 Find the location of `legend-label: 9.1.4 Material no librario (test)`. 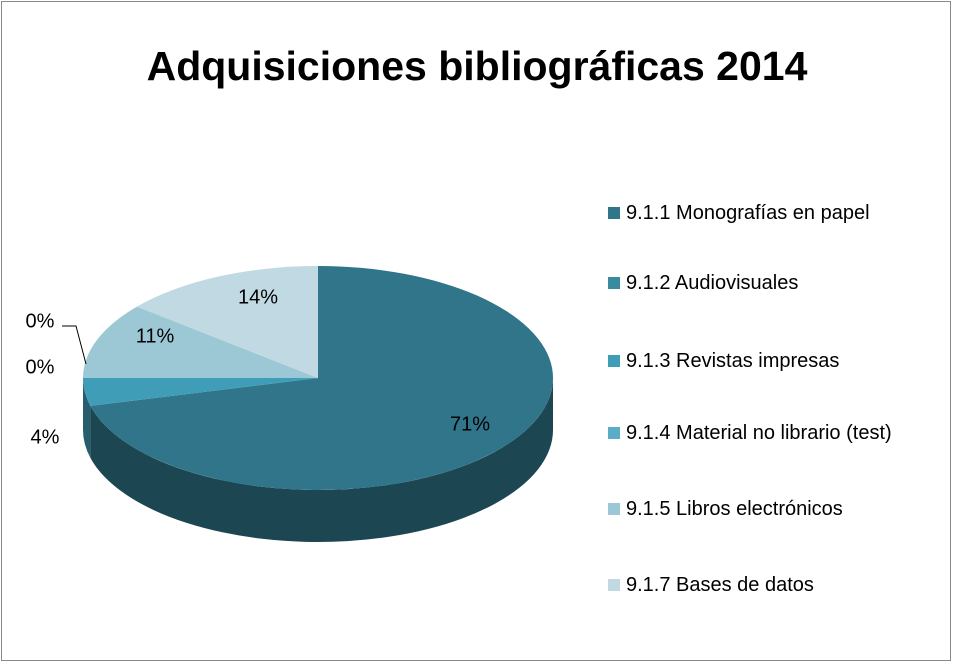

legend-label: 9.1.4 Material no librario (test) is located at coordinates (759, 433).